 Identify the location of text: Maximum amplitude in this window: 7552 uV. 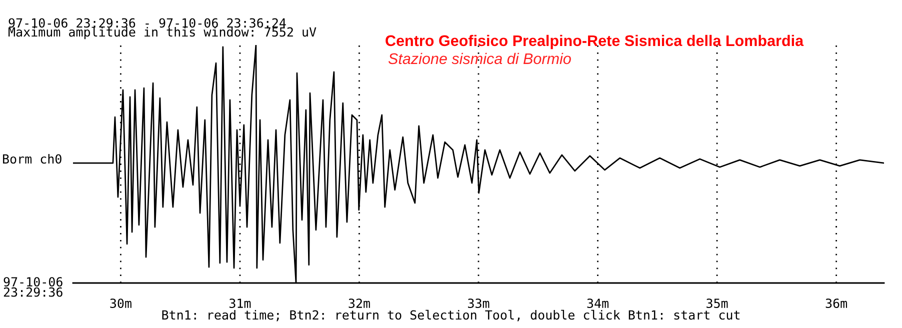
(162, 33).